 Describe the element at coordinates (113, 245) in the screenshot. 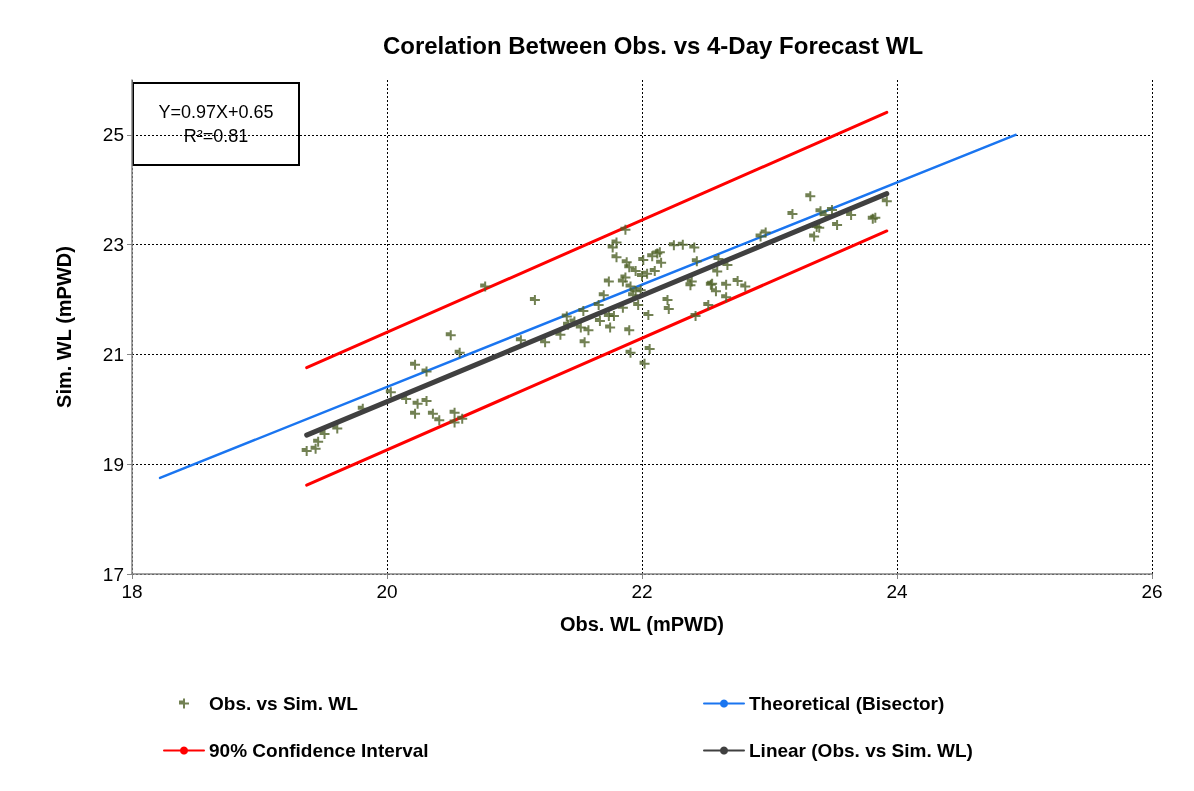

I see `y-tick-label: 23` at that location.